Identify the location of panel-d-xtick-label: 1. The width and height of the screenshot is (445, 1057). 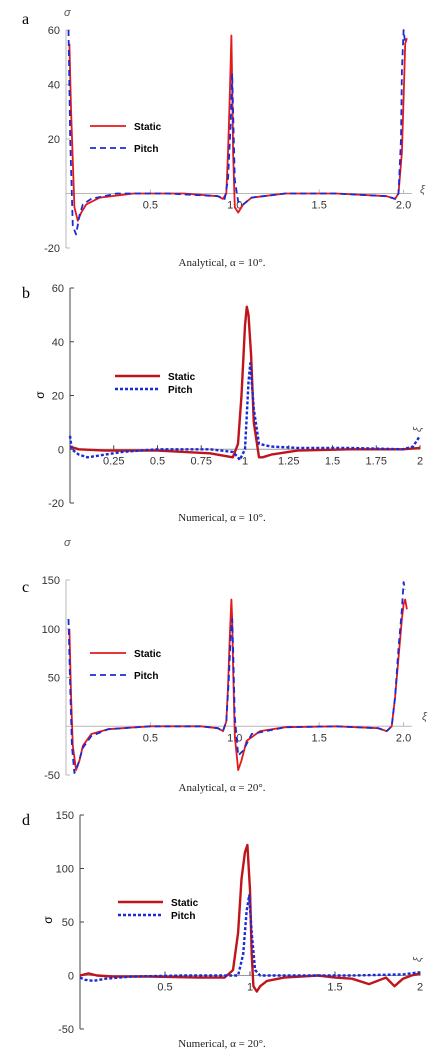
(250, 988).